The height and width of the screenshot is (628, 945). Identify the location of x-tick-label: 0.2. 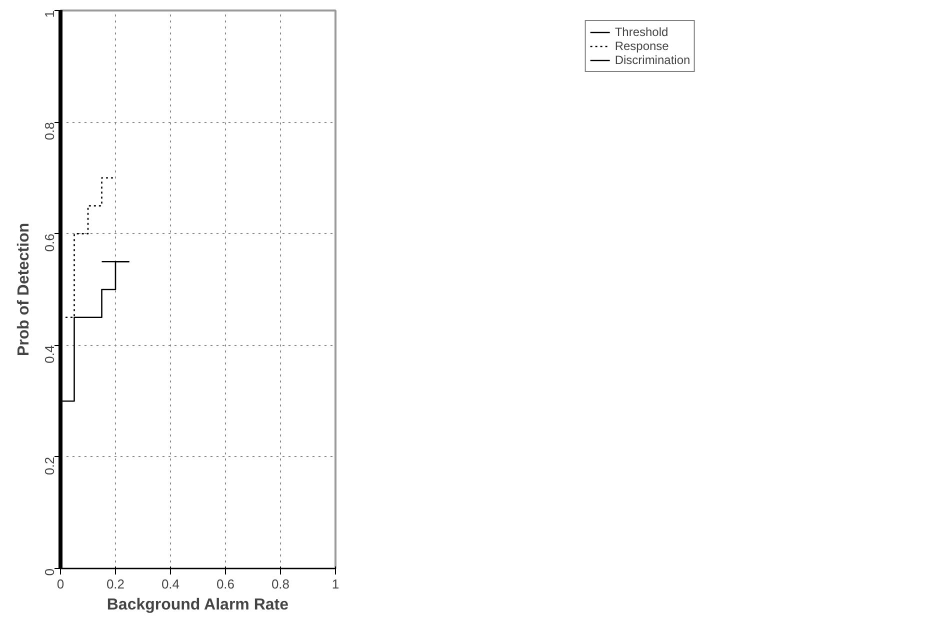
(115, 584).